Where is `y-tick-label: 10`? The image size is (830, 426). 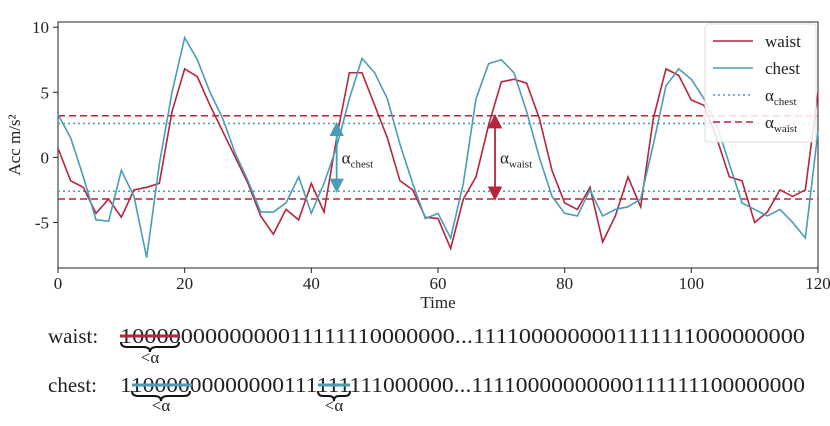 y-tick-label: 10 is located at coordinates (40, 27).